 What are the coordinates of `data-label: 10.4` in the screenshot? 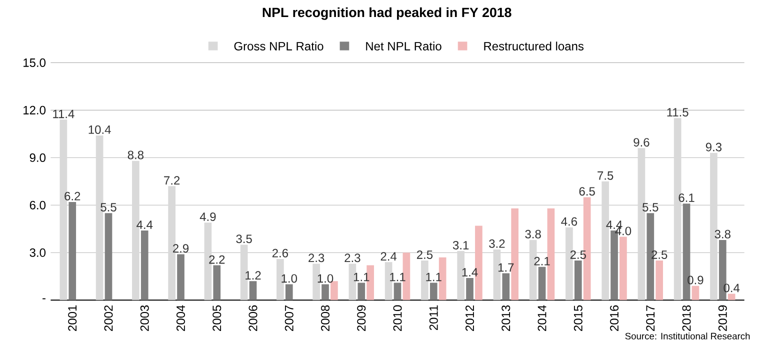 It's located at (99, 129).